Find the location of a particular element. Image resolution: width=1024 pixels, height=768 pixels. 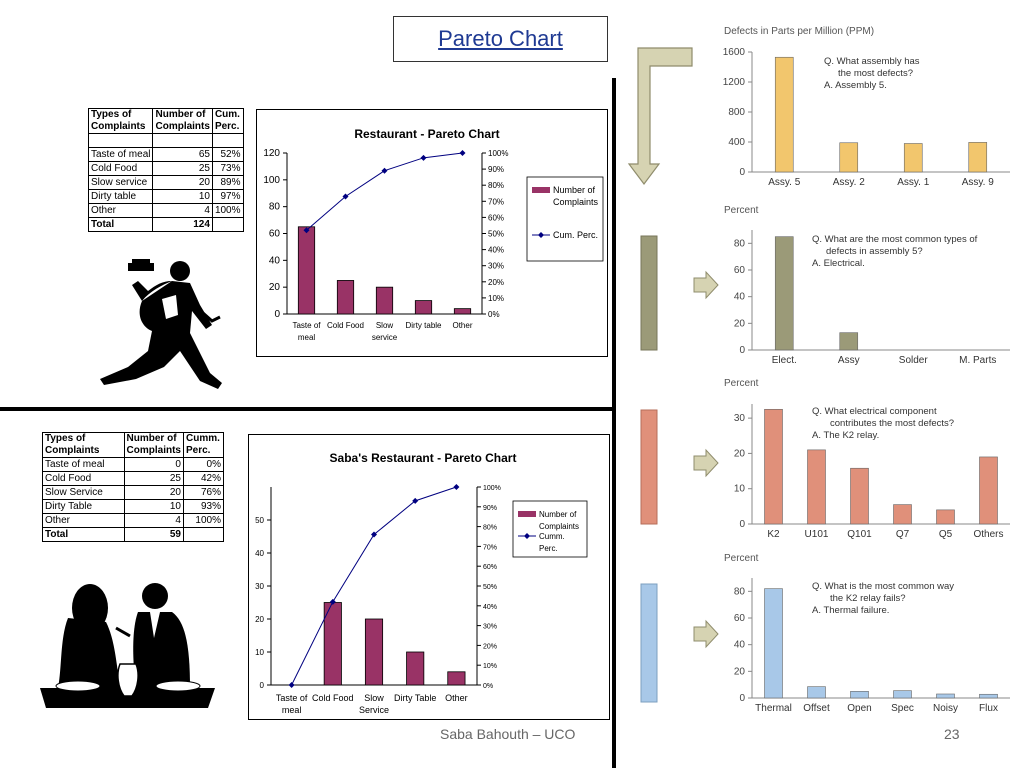

x-tick-label: Assy. 2 is located at coordinates (849, 182).